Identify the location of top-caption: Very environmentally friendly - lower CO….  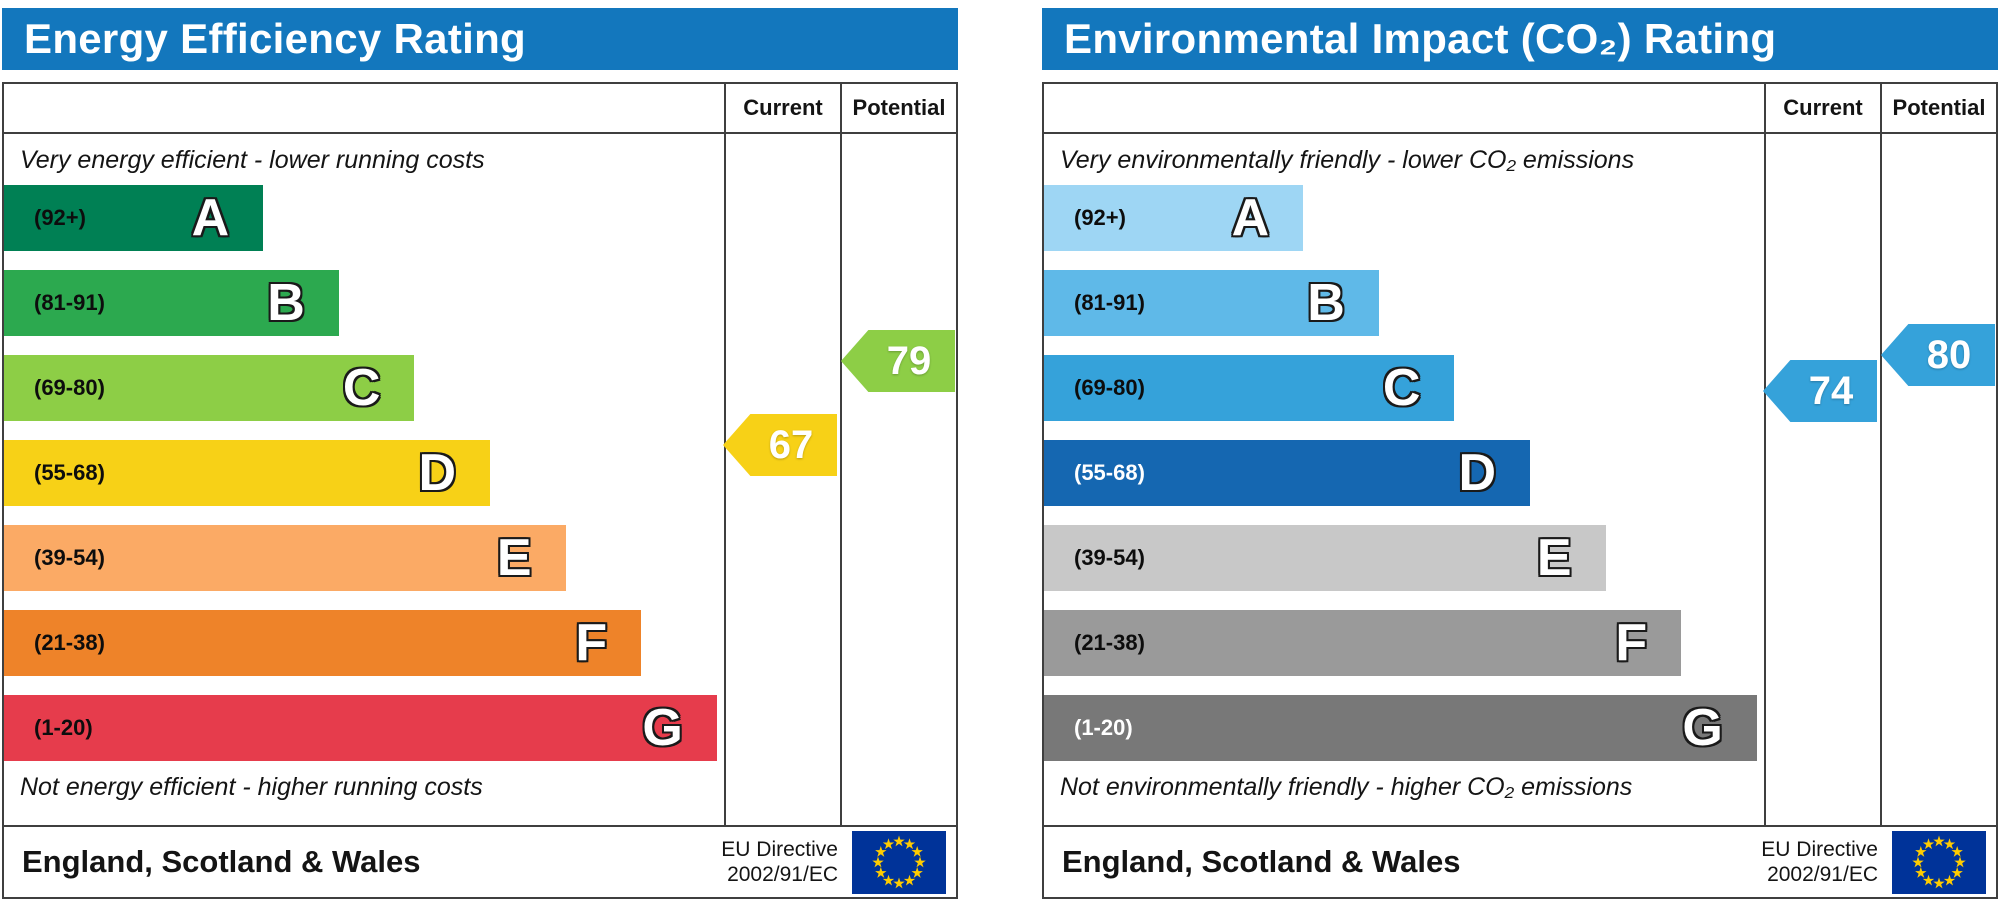
(1347, 160).